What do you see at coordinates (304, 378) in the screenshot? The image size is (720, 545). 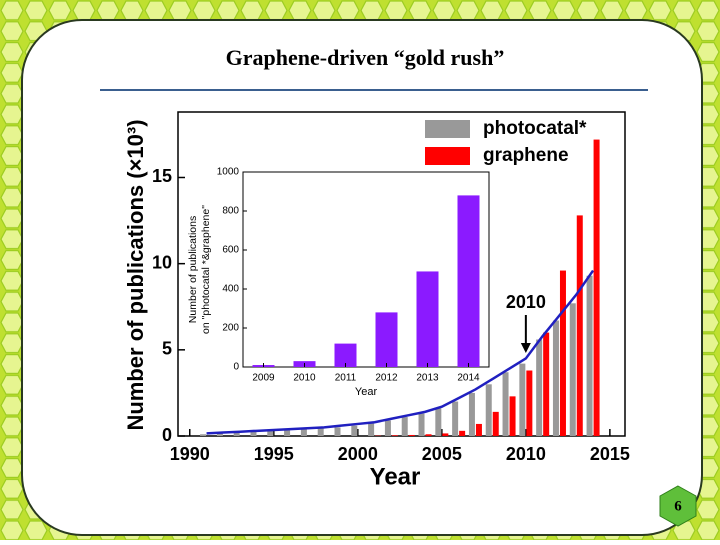 I see `inset-x-tick-label: 2010` at bounding box center [304, 378].